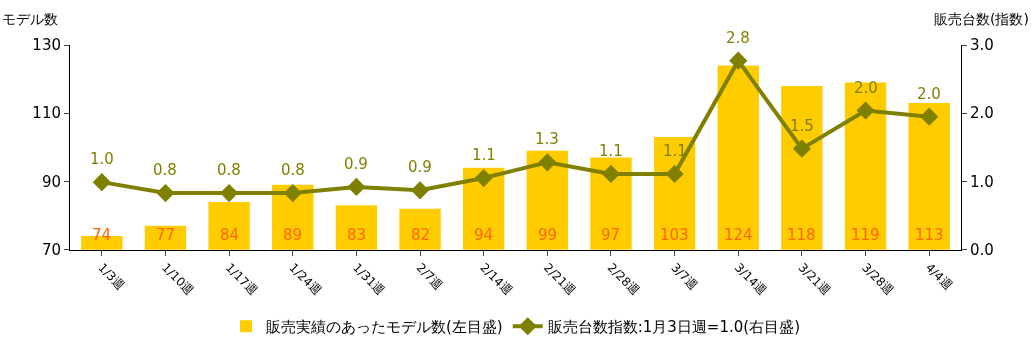  What do you see at coordinates (611, 235) in the screenshot?
I see `data-label: 97` at bounding box center [611, 235].